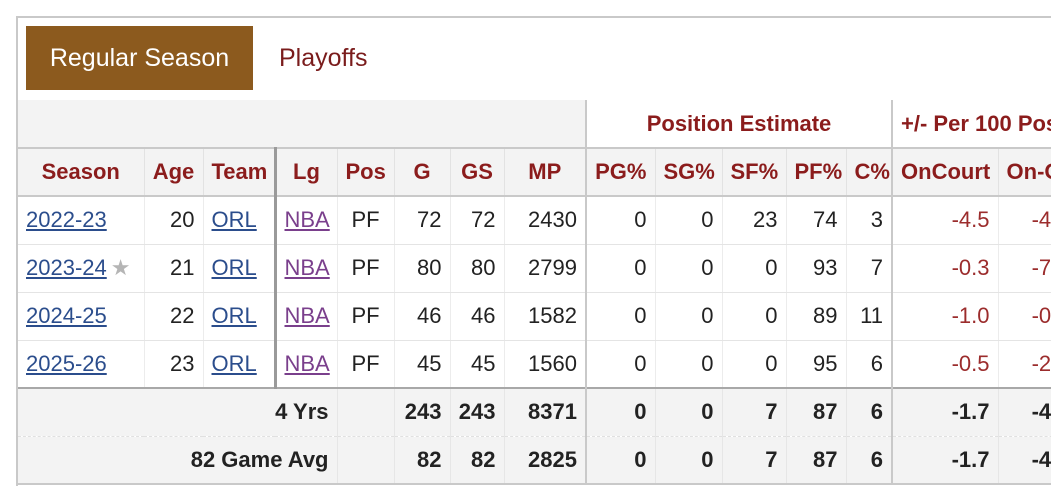  What do you see at coordinates (174, 220) in the screenshot?
I see `age-cell: 20` at bounding box center [174, 220].